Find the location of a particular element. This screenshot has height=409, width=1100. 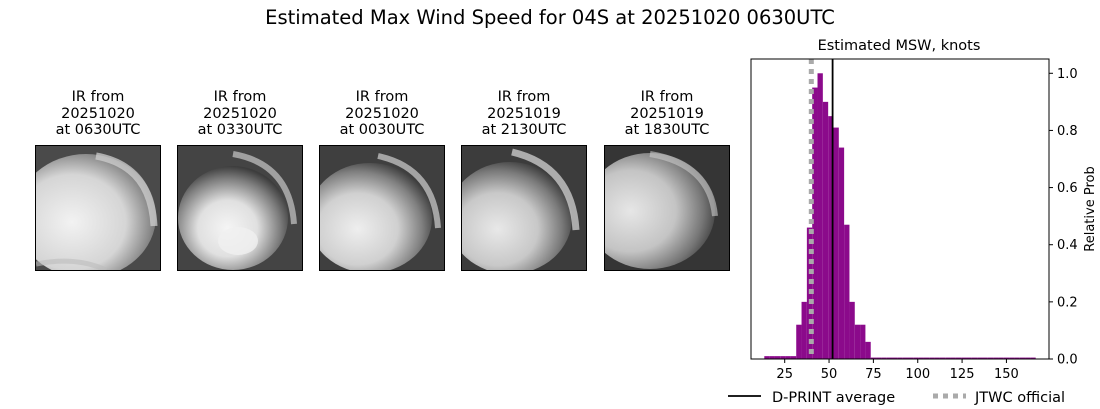

ir-panel-title: IR from 20251019 at 1830UTC is located at coordinates (667, 114).